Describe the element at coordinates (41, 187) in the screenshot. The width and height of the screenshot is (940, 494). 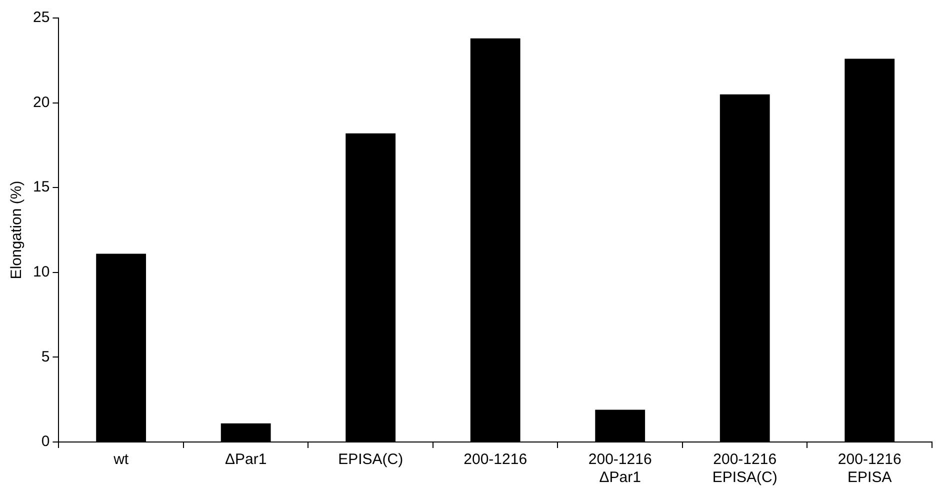
I see `y-tick-label: 15` at that location.